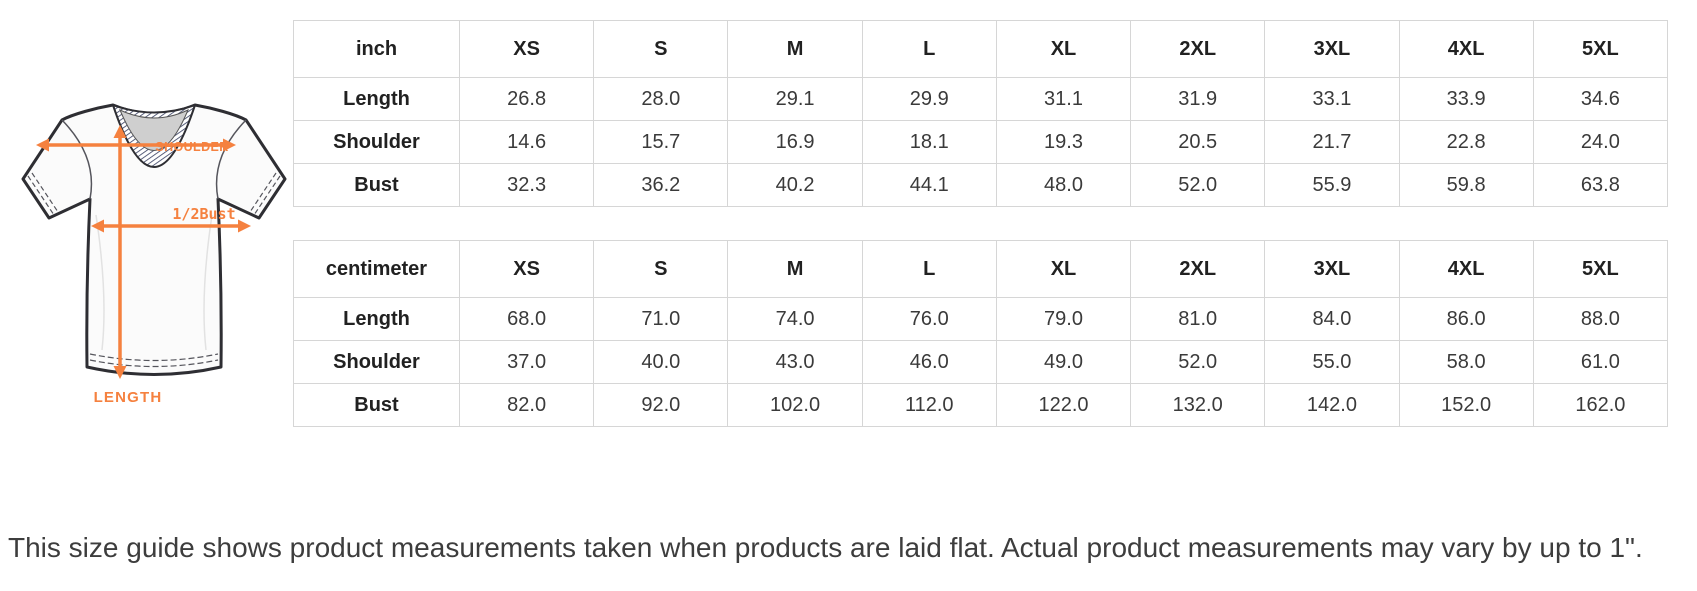  What do you see at coordinates (191, 147) in the screenshot?
I see `shoulder-label: SHOULDER` at bounding box center [191, 147].